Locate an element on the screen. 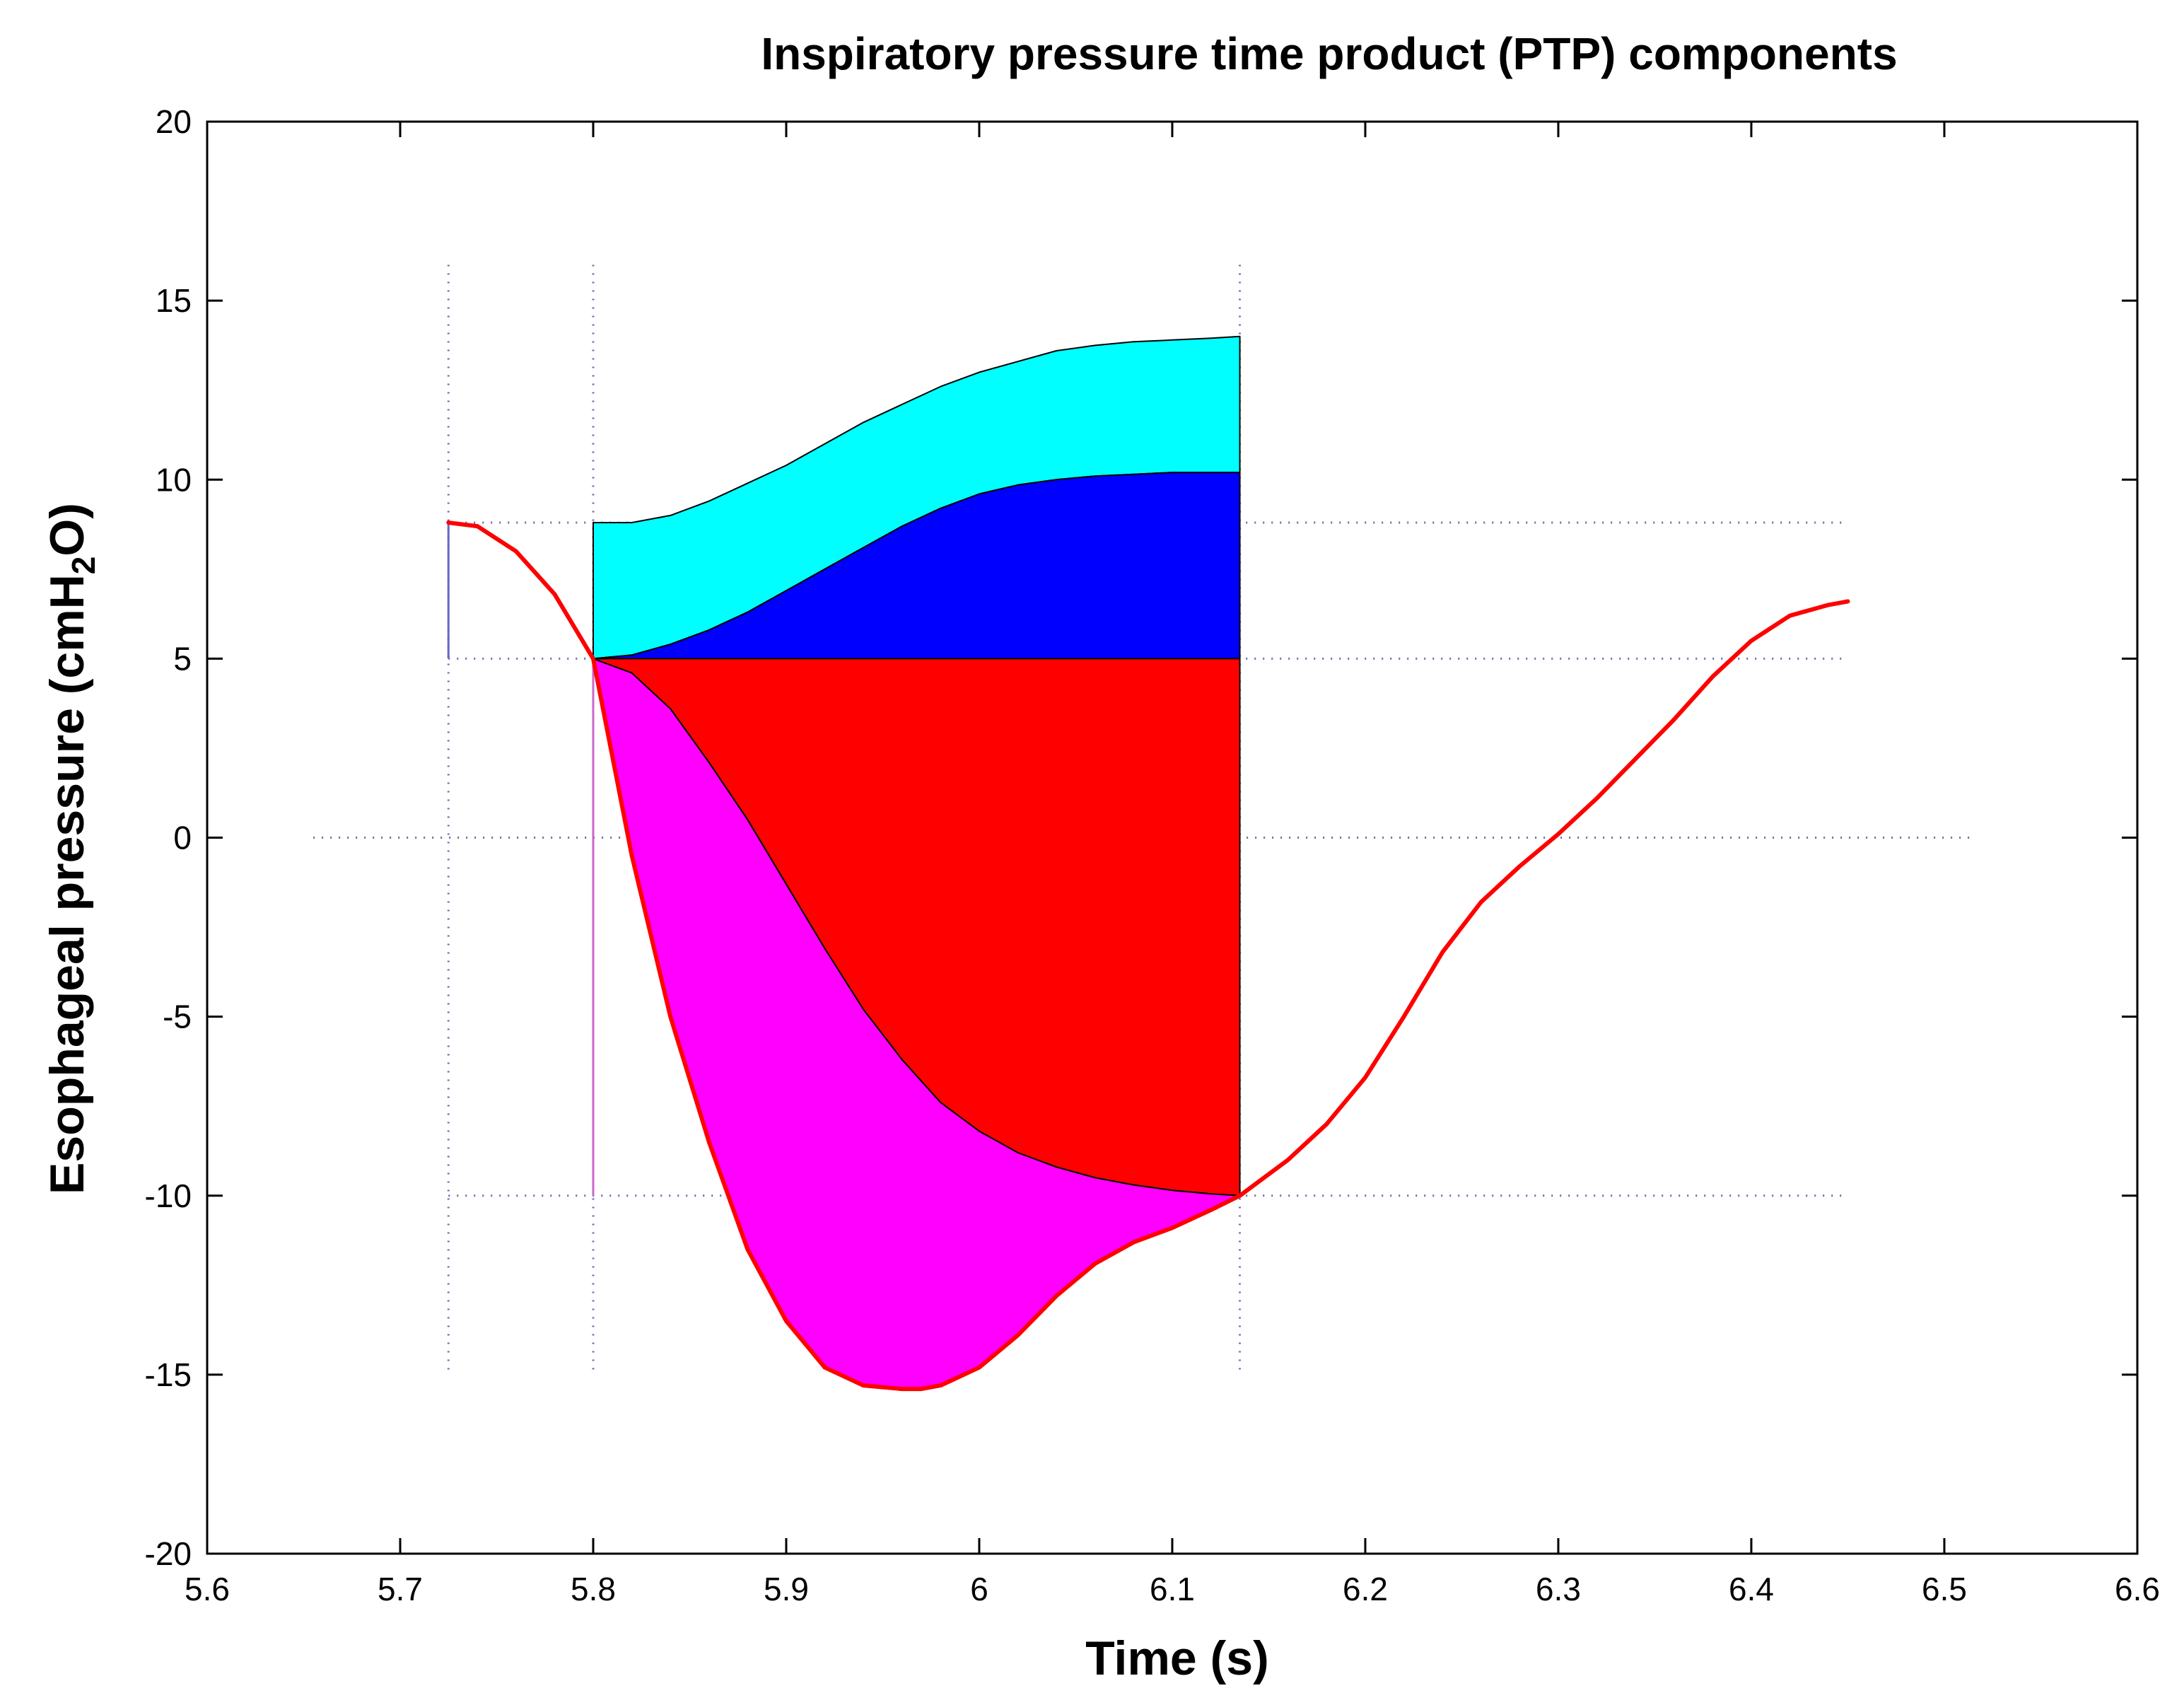  y-axis-label-suffix: O) is located at coordinates (67, 530).